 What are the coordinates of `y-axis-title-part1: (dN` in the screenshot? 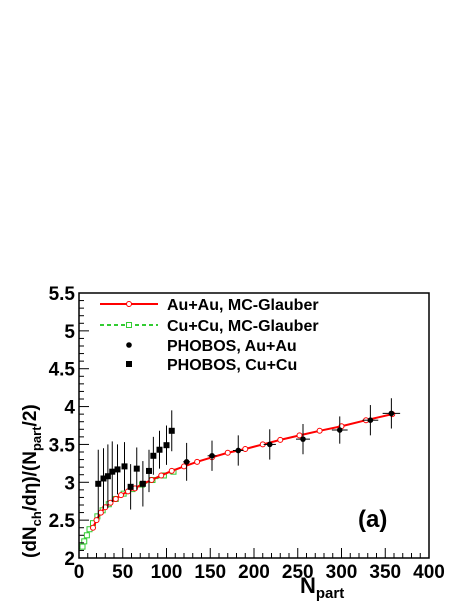 It's located at (30, 542).